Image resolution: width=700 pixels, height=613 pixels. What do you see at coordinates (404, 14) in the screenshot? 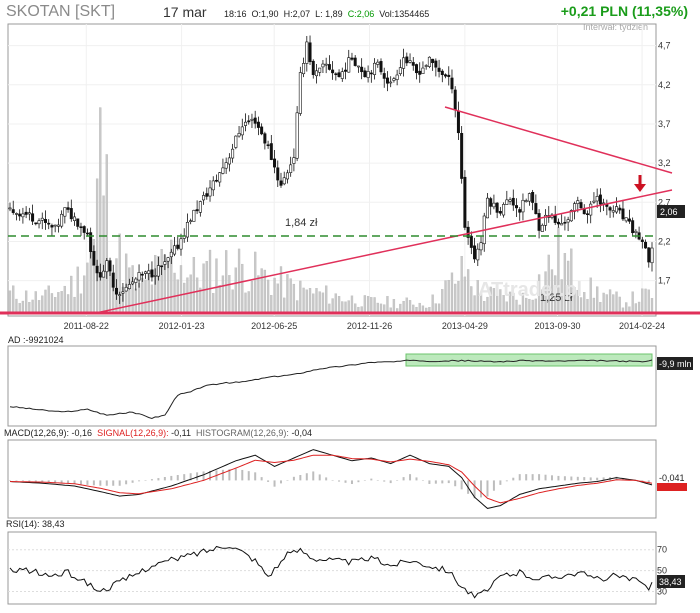
I see `volume-label: Vol:1354465` at bounding box center [404, 14].